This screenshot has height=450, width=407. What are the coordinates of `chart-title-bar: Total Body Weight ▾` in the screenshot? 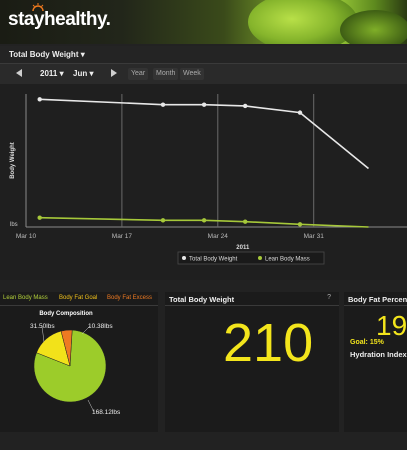 It's located at (203, 55).